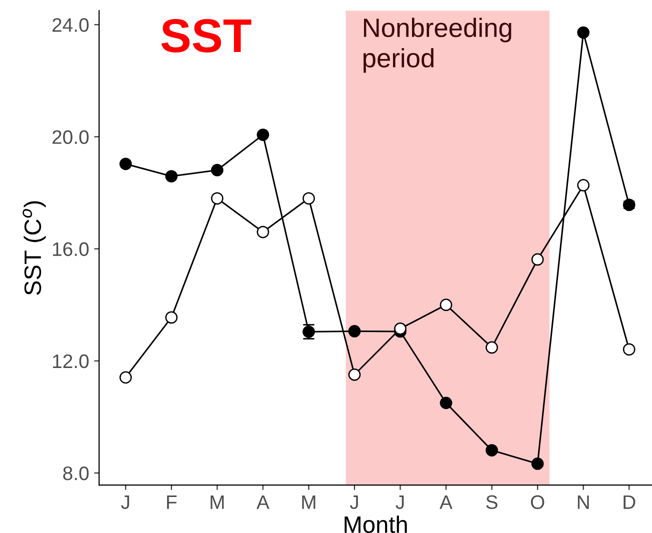 Image resolution: width=652 pixels, height=533 pixels. Describe the element at coordinates (70, 137) in the screenshot. I see `y-tick-label: 20.0` at that location.